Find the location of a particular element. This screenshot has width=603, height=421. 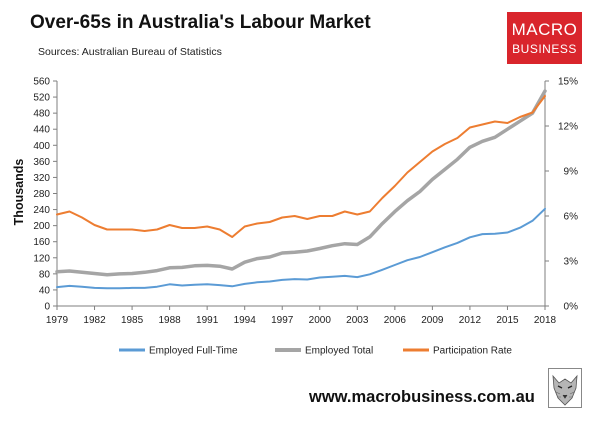

logo-line-2: BUSINESS is located at coordinates (544, 49).